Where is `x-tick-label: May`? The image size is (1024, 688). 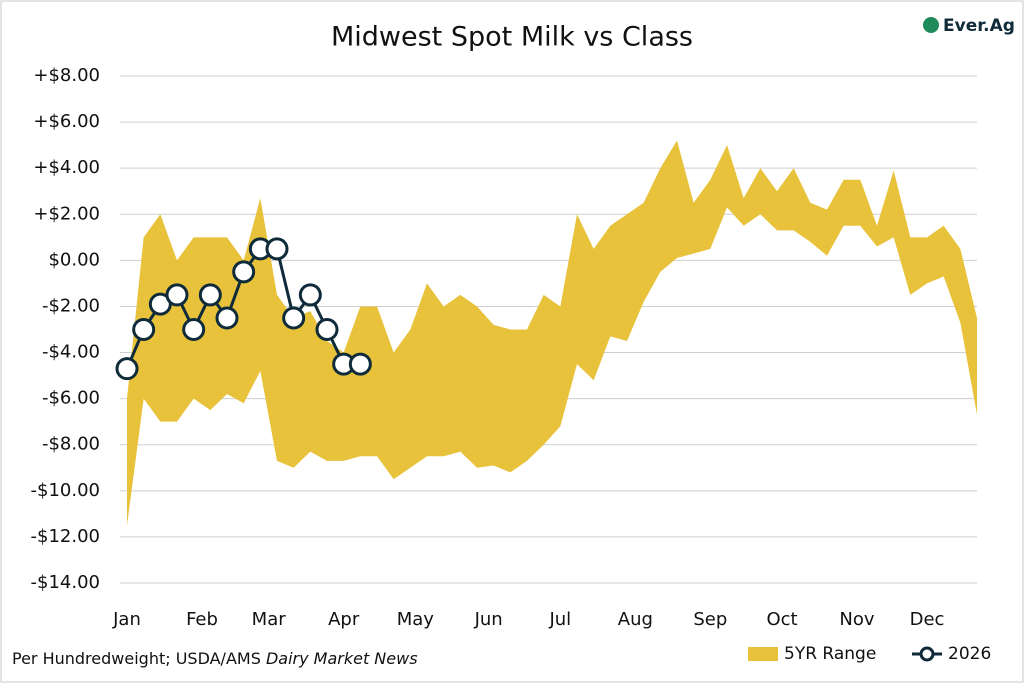 x-tick-label: May is located at coordinates (416, 619).